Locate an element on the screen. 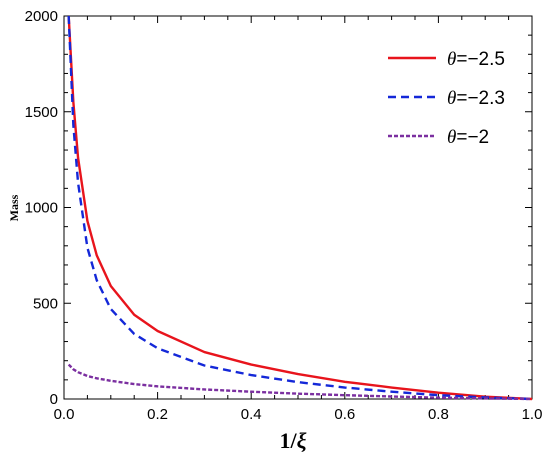 The width and height of the screenshot is (550, 462). x-axis-title-symbol: ξ is located at coordinates (302, 440).